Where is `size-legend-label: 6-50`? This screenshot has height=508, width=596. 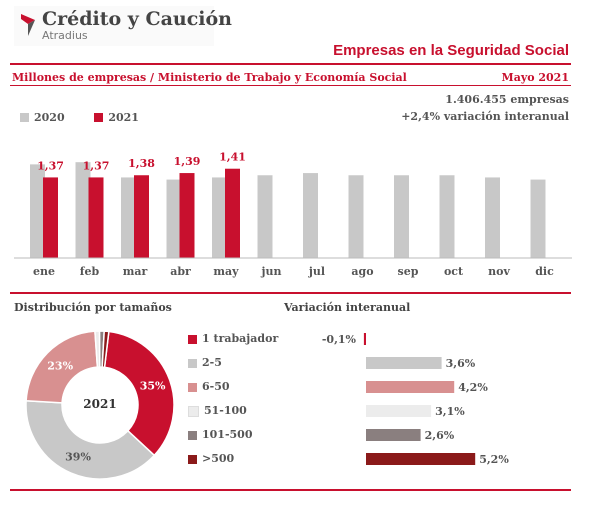
size-legend-label: 6-50 is located at coordinates (216, 386).